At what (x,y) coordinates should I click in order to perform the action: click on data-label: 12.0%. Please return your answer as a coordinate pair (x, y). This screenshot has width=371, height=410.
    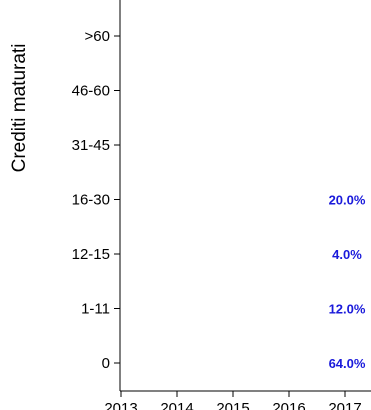
    Looking at the image, I should click on (347, 309).